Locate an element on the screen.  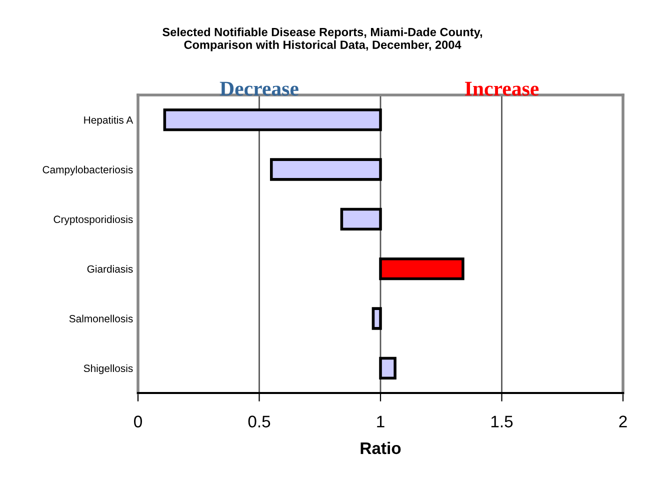
annotation: Increase is located at coordinates (502, 89).